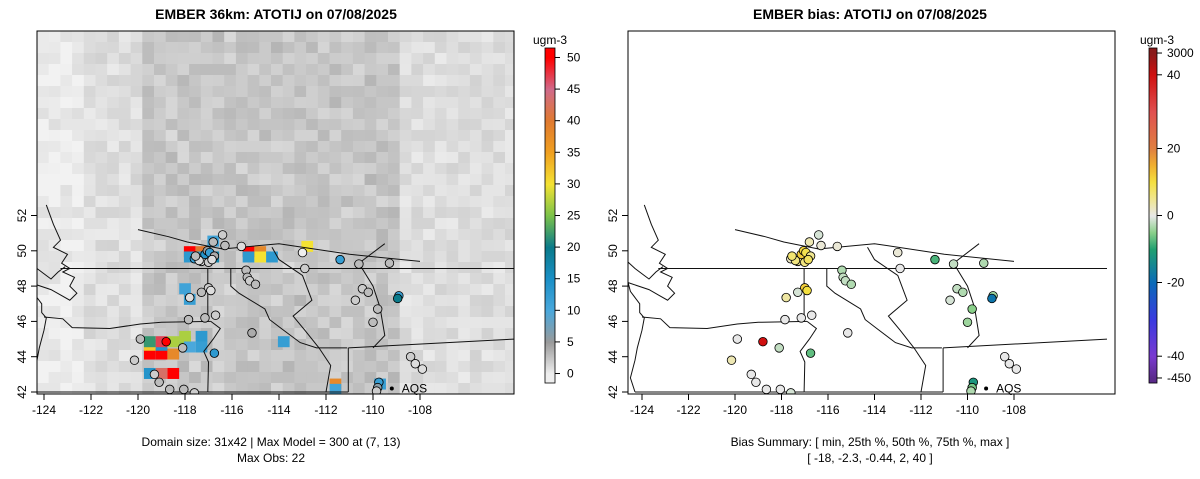 This screenshot has width=1200, height=479. I want to click on right-y-tick-label: 50, so click(613, 251).